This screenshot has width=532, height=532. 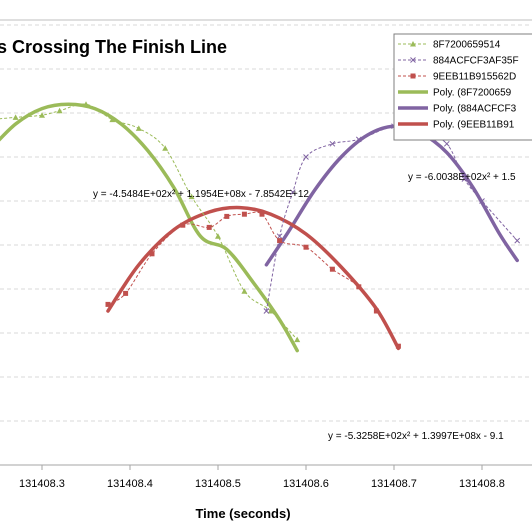 I want to click on trendline-equation-red: y = -5.3258E+02x² + 1.3997E+08x - 9.1, so click(x=416, y=436).